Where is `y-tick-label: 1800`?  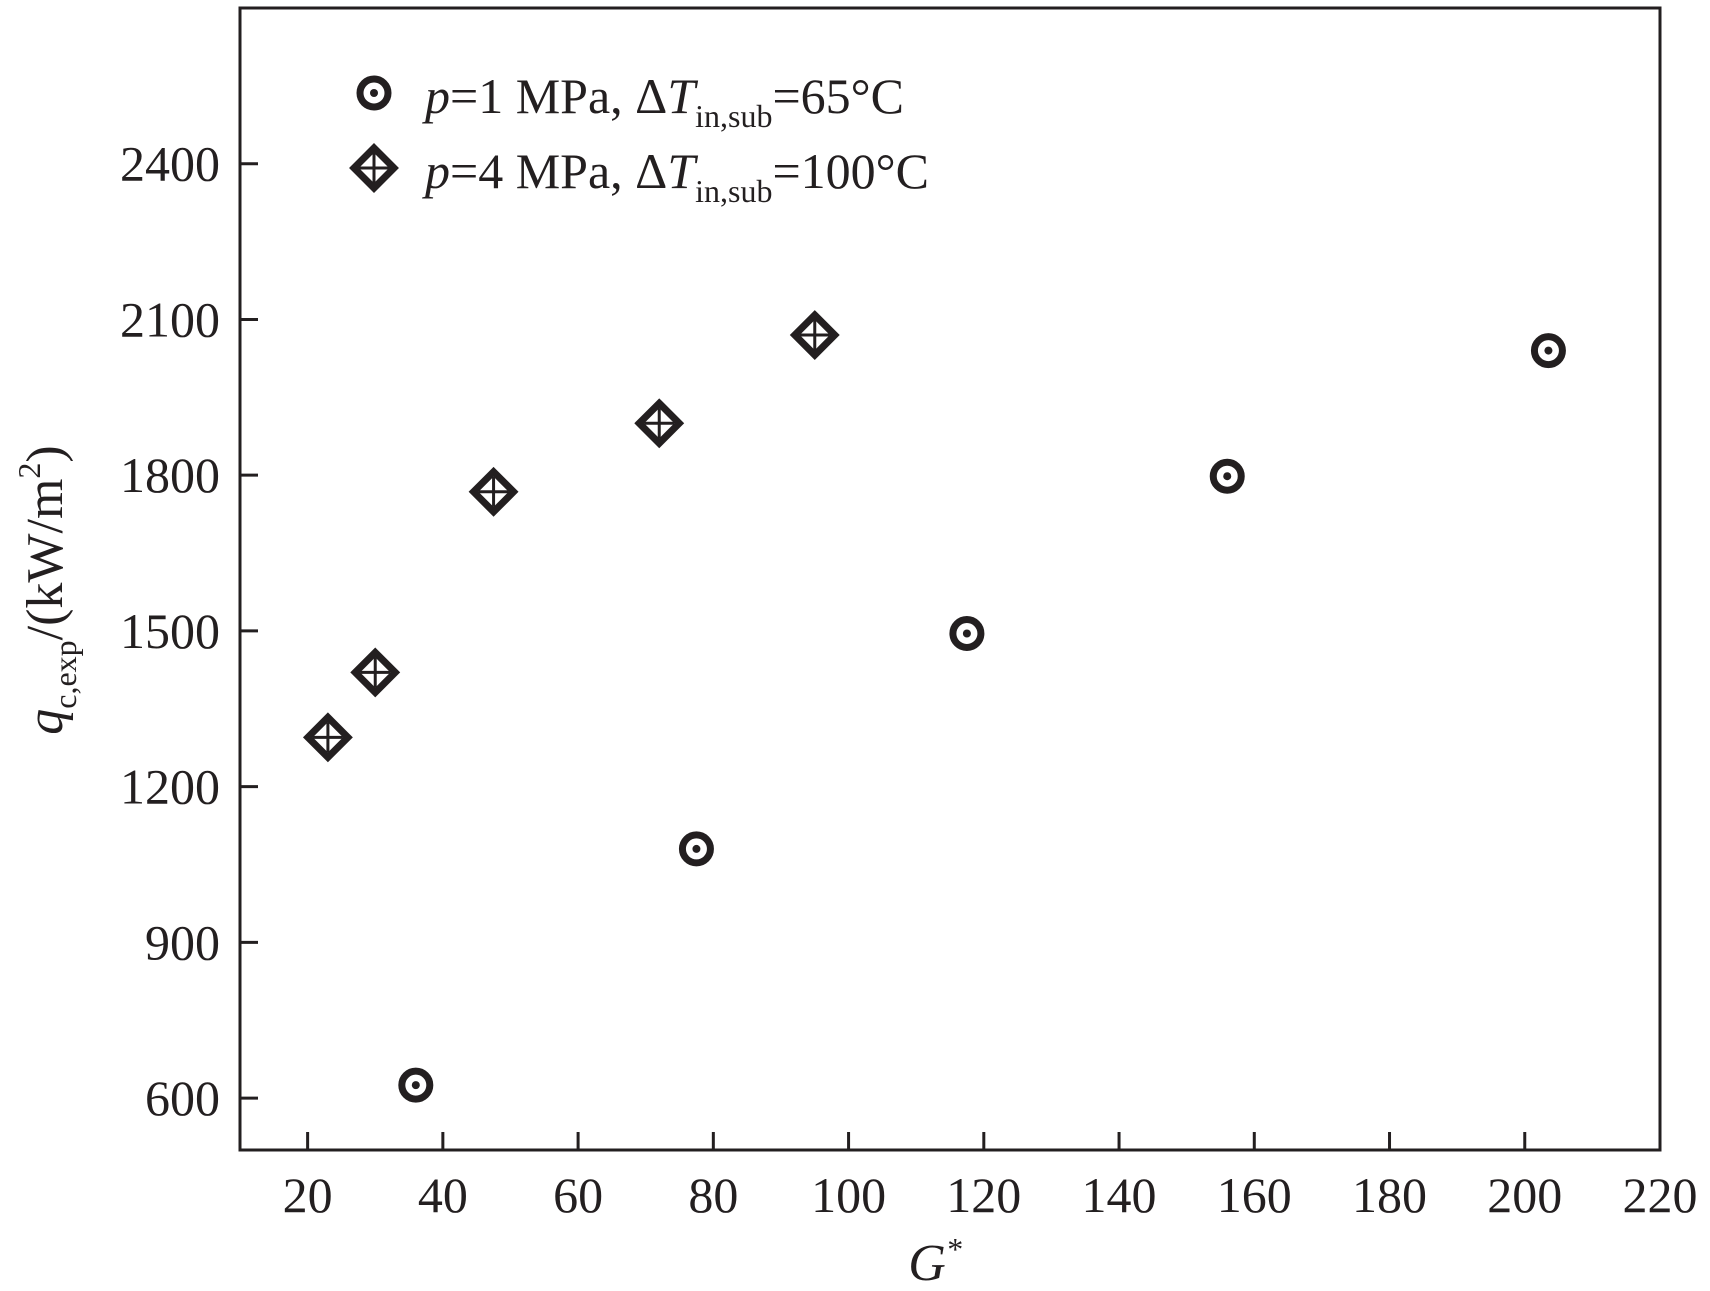 y-tick-label: 1800 is located at coordinates (170, 475).